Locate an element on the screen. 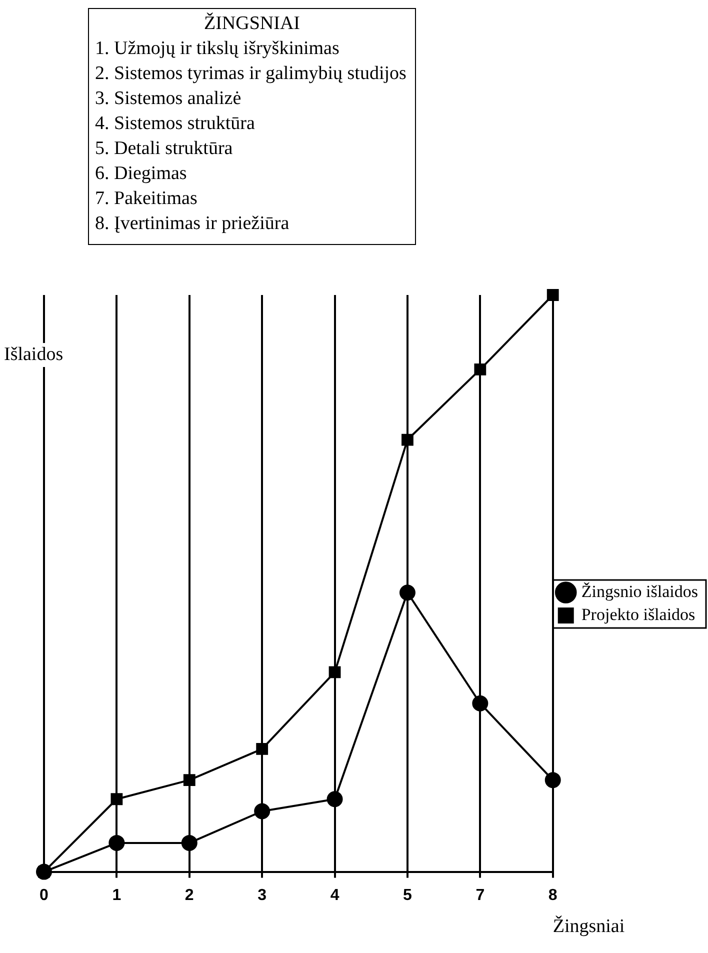 The height and width of the screenshot is (953, 708). x-tick-label: 3 is located at coordinates (262, 895).